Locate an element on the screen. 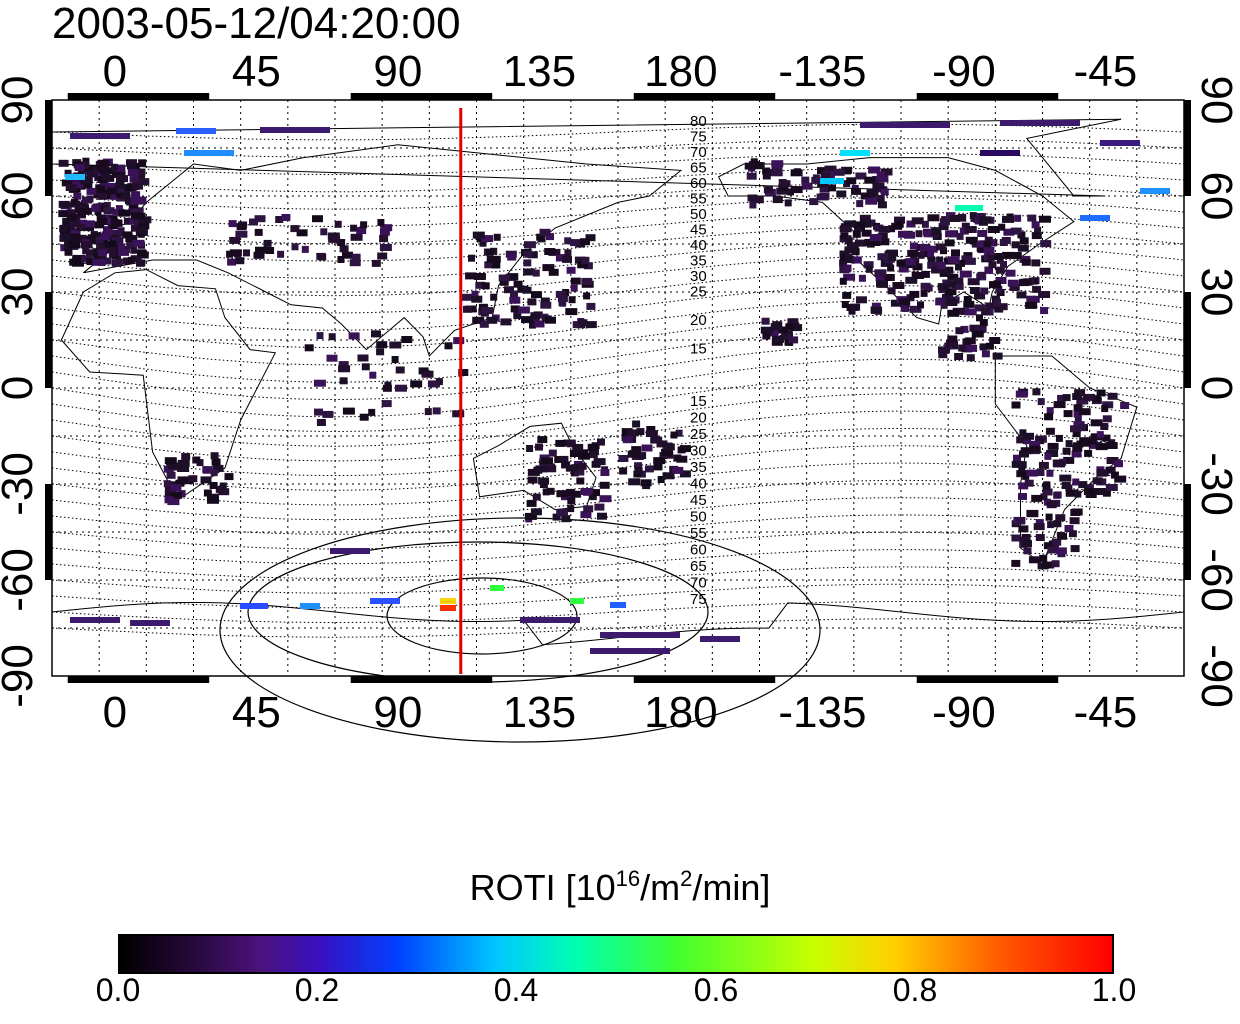 The height and width of the screenshot is (1024, 1240). axis-bar is located at coordinates (48, 340).